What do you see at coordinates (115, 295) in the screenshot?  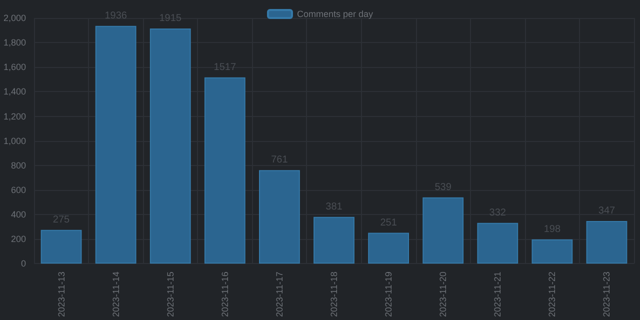 I see `x-tick-label: 2023-11-14` at bounding box center [115, 295].